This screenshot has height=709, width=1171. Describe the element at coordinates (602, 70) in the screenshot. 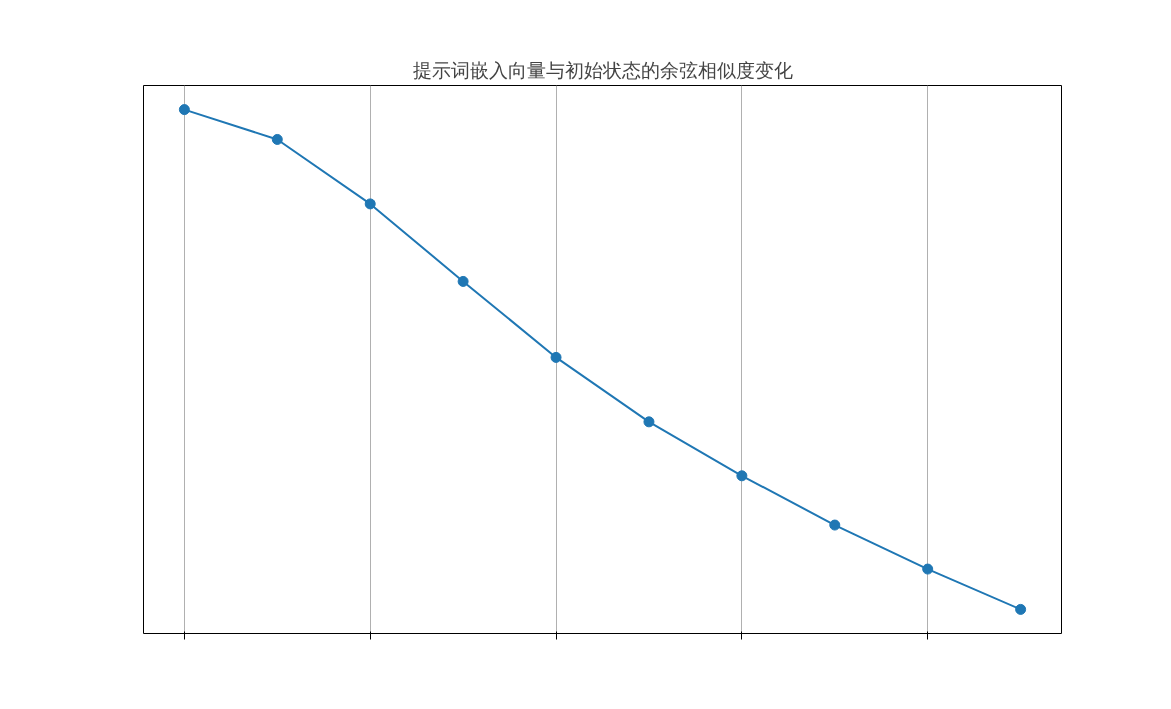

I see `chart-title: 提示词嵌入向量与初始状态的余弦相似度变化` at that location.